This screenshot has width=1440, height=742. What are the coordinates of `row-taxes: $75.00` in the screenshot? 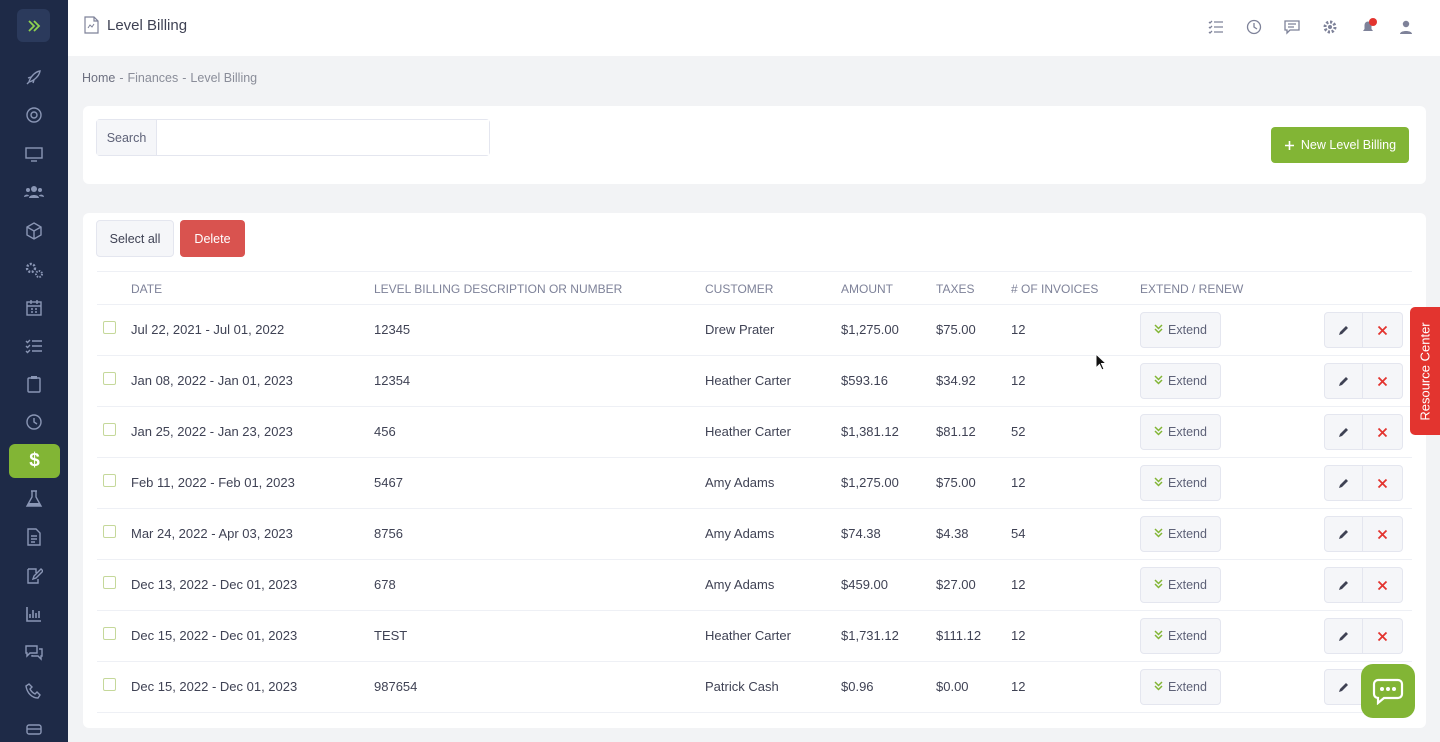 It's located at (956, 329).